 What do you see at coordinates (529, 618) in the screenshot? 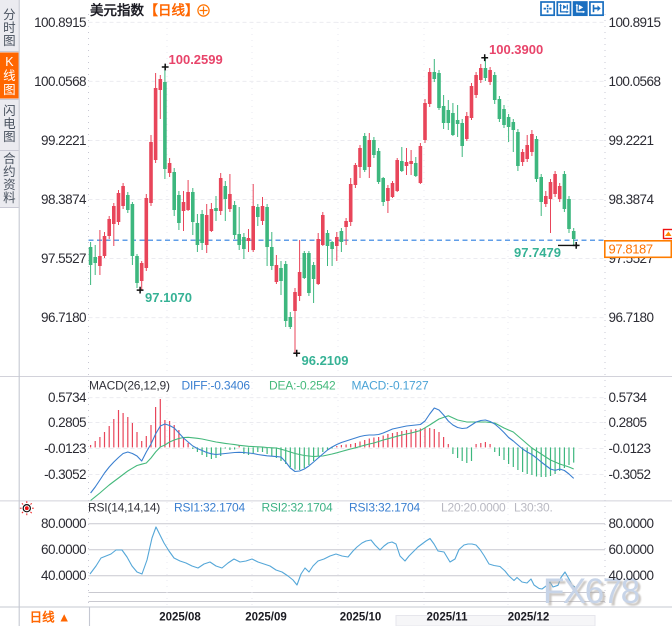
I see `svg-text: 2025/12` at bounding box center [529, 618].